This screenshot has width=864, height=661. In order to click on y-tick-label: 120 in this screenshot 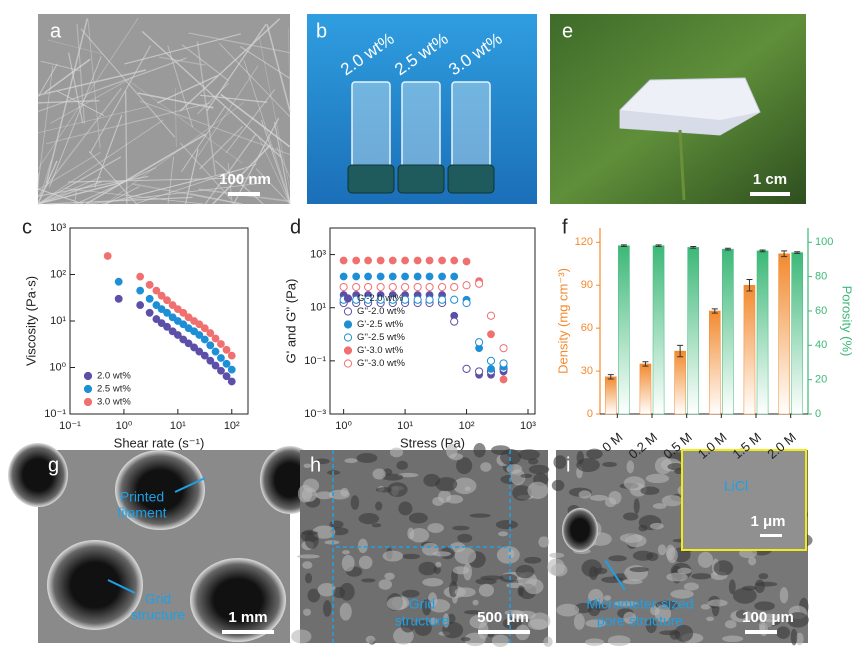, I will do `click(584, 242)`.